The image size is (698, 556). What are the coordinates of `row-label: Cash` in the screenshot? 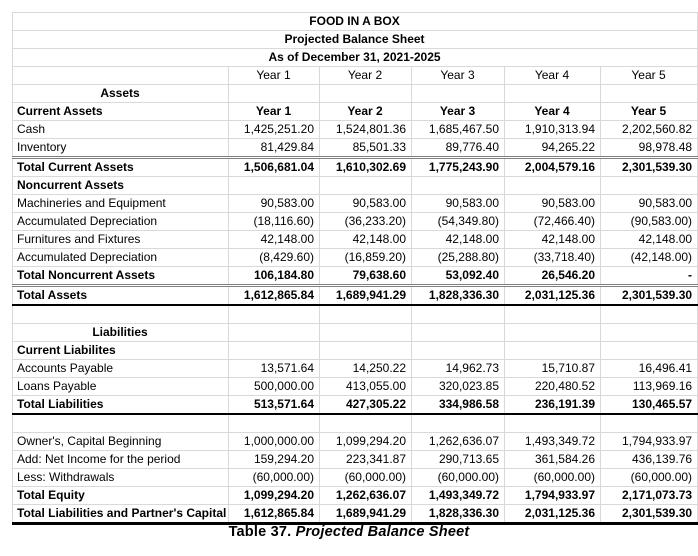 It's located at (120, 129).